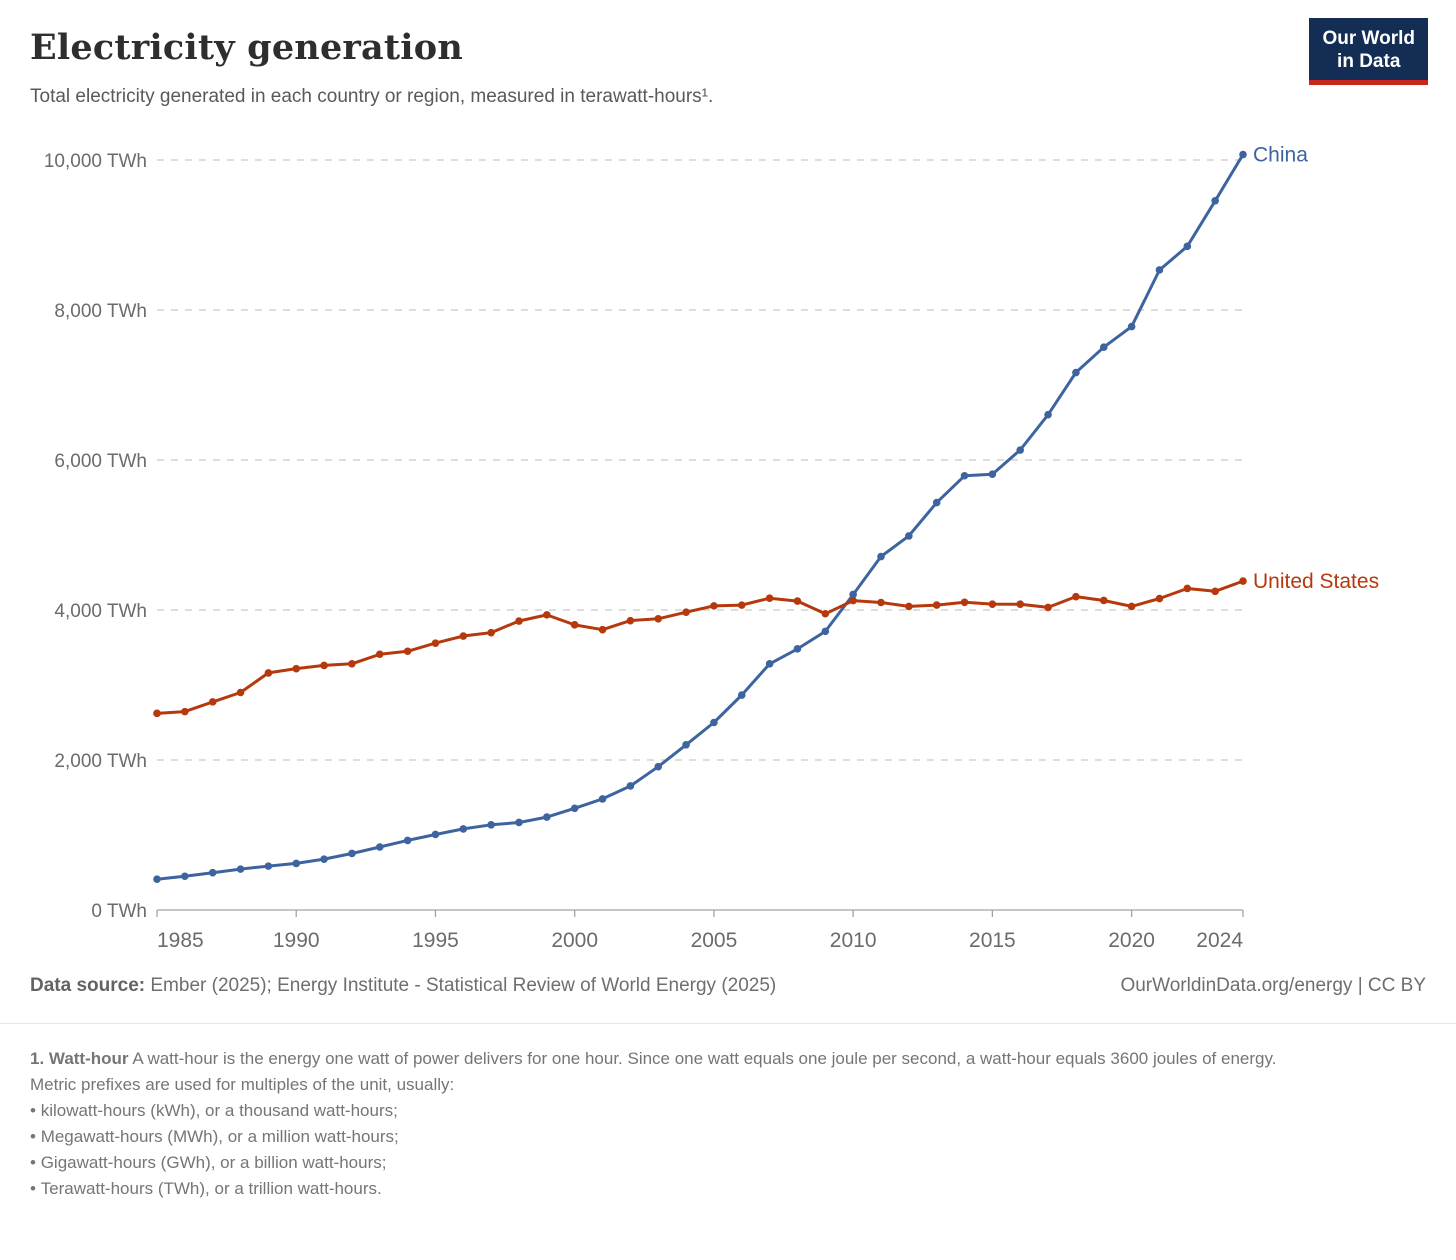 The image size is (1456, 1260). Describe the element at coordinates (728, 1024) in the screenshot. I see `footer-divider` at that location.